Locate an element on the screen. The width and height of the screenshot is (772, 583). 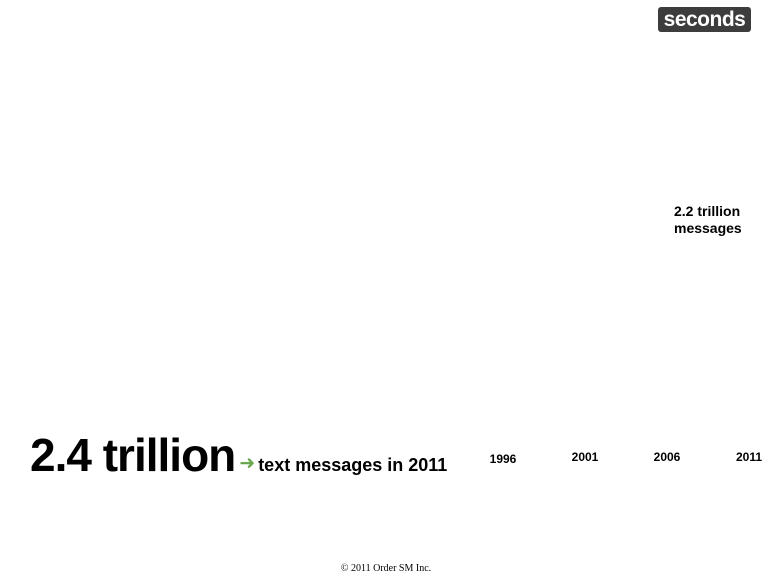
x-tick-label-2001: 2001 is located at coordinates (585, 457).